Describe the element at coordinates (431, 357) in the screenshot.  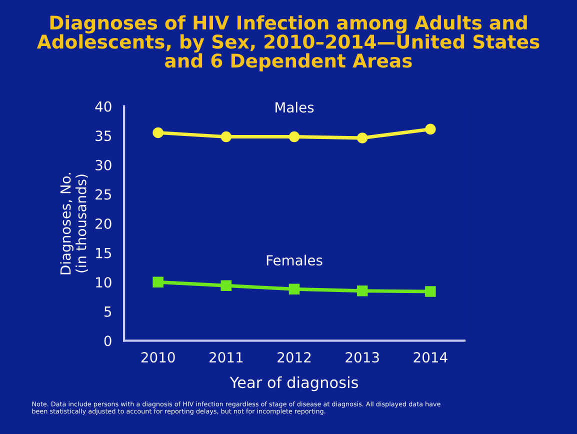
I see `x-tick-label: 2014` at that location.